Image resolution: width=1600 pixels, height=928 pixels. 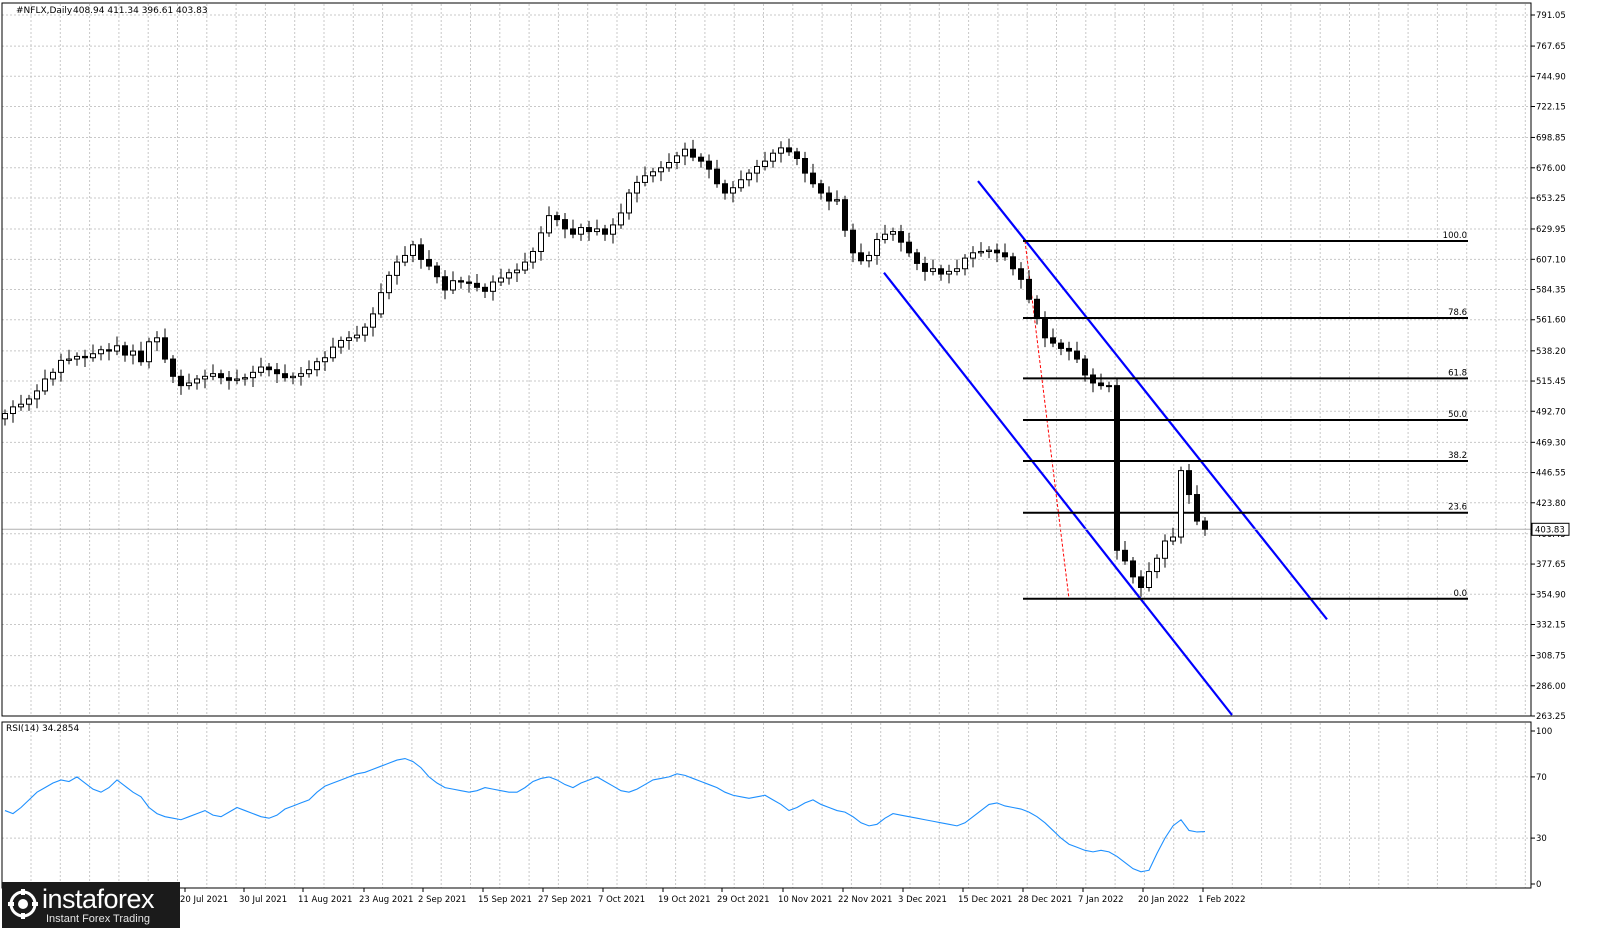 I want to click on price-axis-label: 423.80, so click(x=1551, y=504).